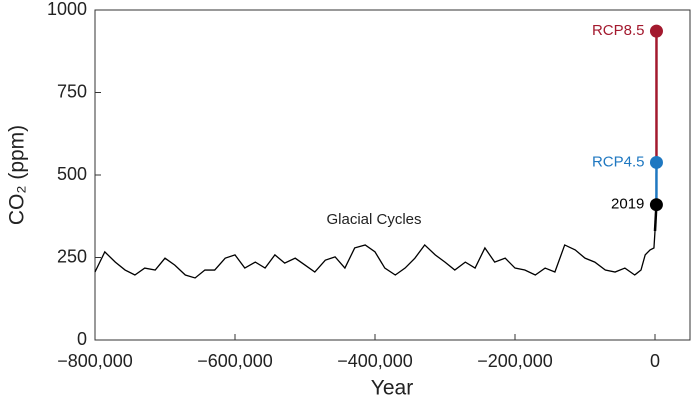 The width and height of the screenshot is (700, 402). What do you see at coordinates (373, 219) in the screenshot?
I see `series-label: Glacial Cycles` at bounding box center [373, 219].